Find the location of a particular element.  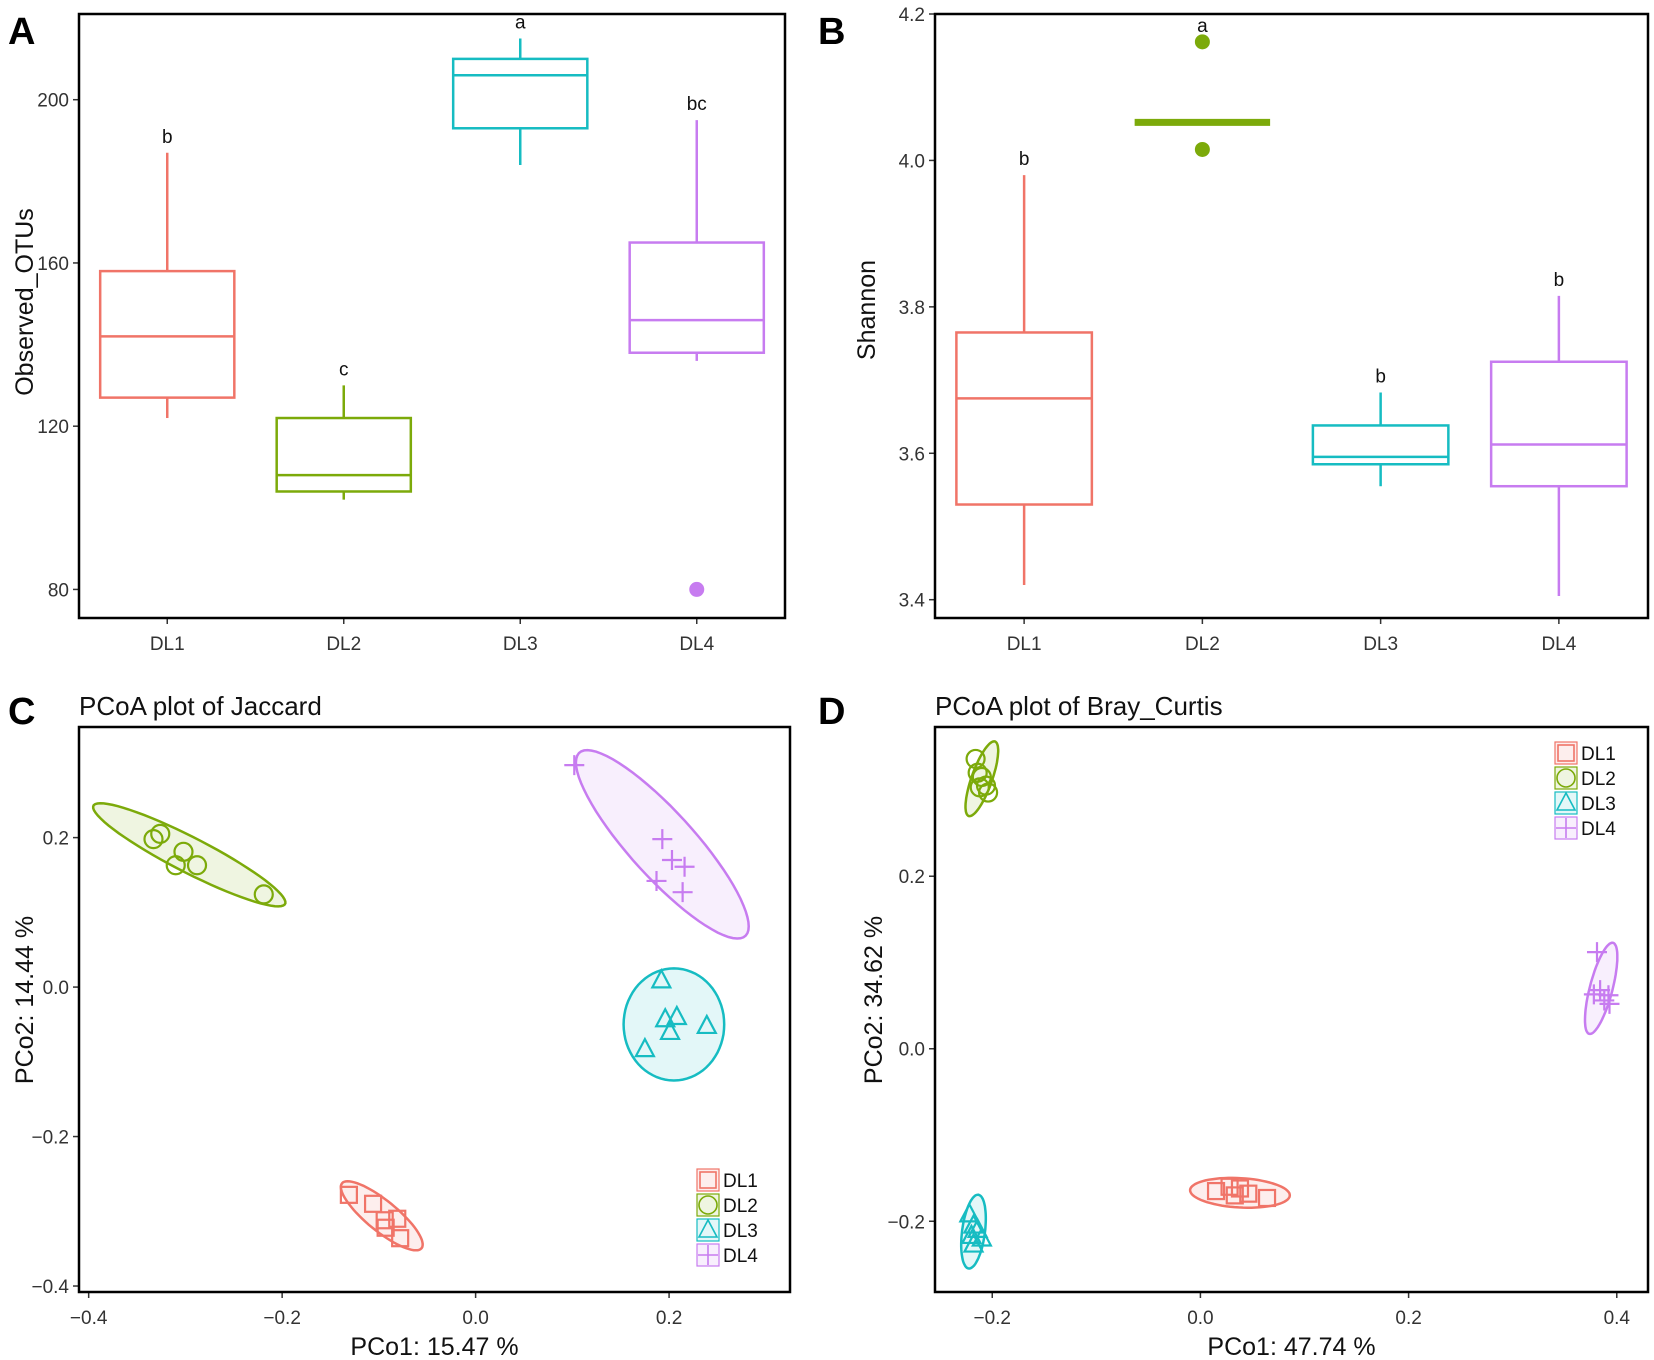

significance-letter: c is located at coordinates (344, 369).